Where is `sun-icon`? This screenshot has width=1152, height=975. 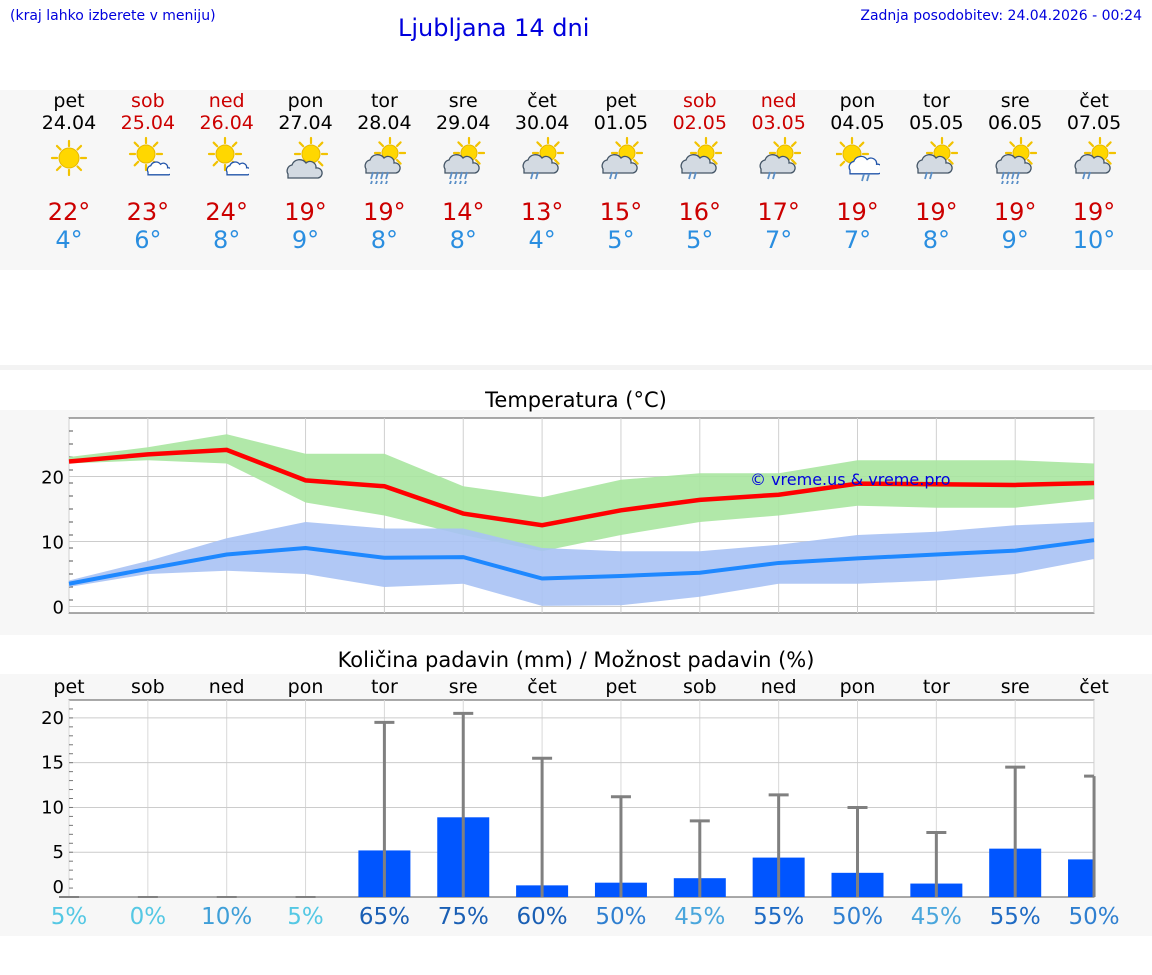 sun-icon is located at coordinates (69, 158).